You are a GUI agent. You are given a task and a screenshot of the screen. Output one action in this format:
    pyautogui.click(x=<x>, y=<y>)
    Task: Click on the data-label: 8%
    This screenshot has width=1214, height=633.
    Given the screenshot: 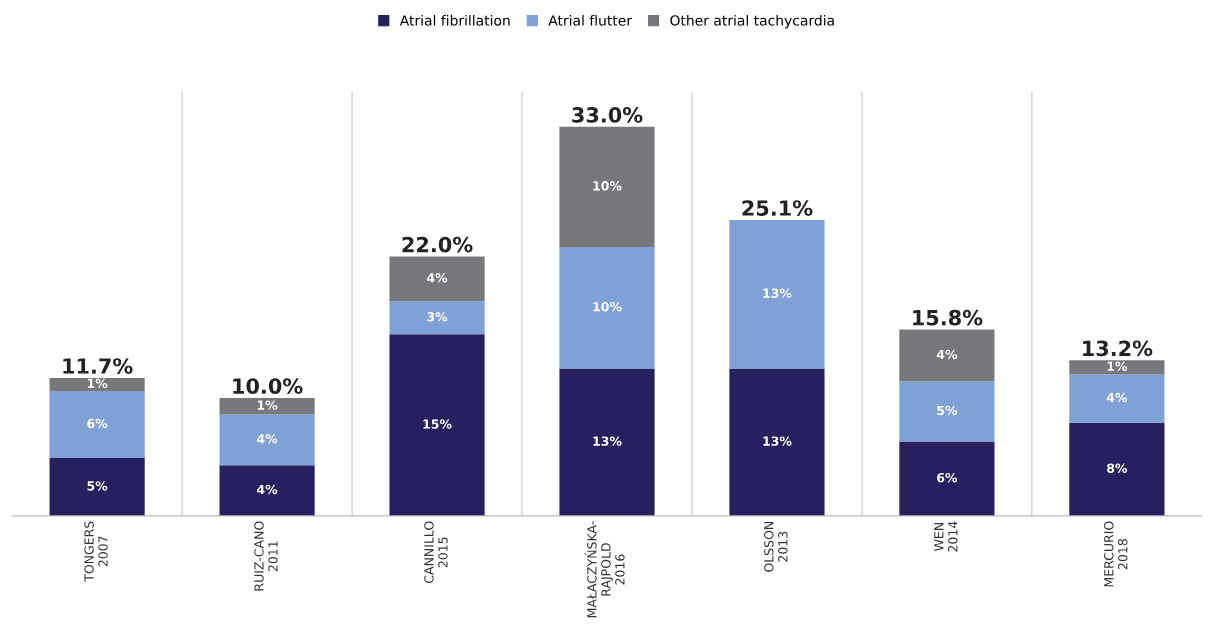 What is the action you would take?
    pyautogui.click(x=1117, y=468)
    